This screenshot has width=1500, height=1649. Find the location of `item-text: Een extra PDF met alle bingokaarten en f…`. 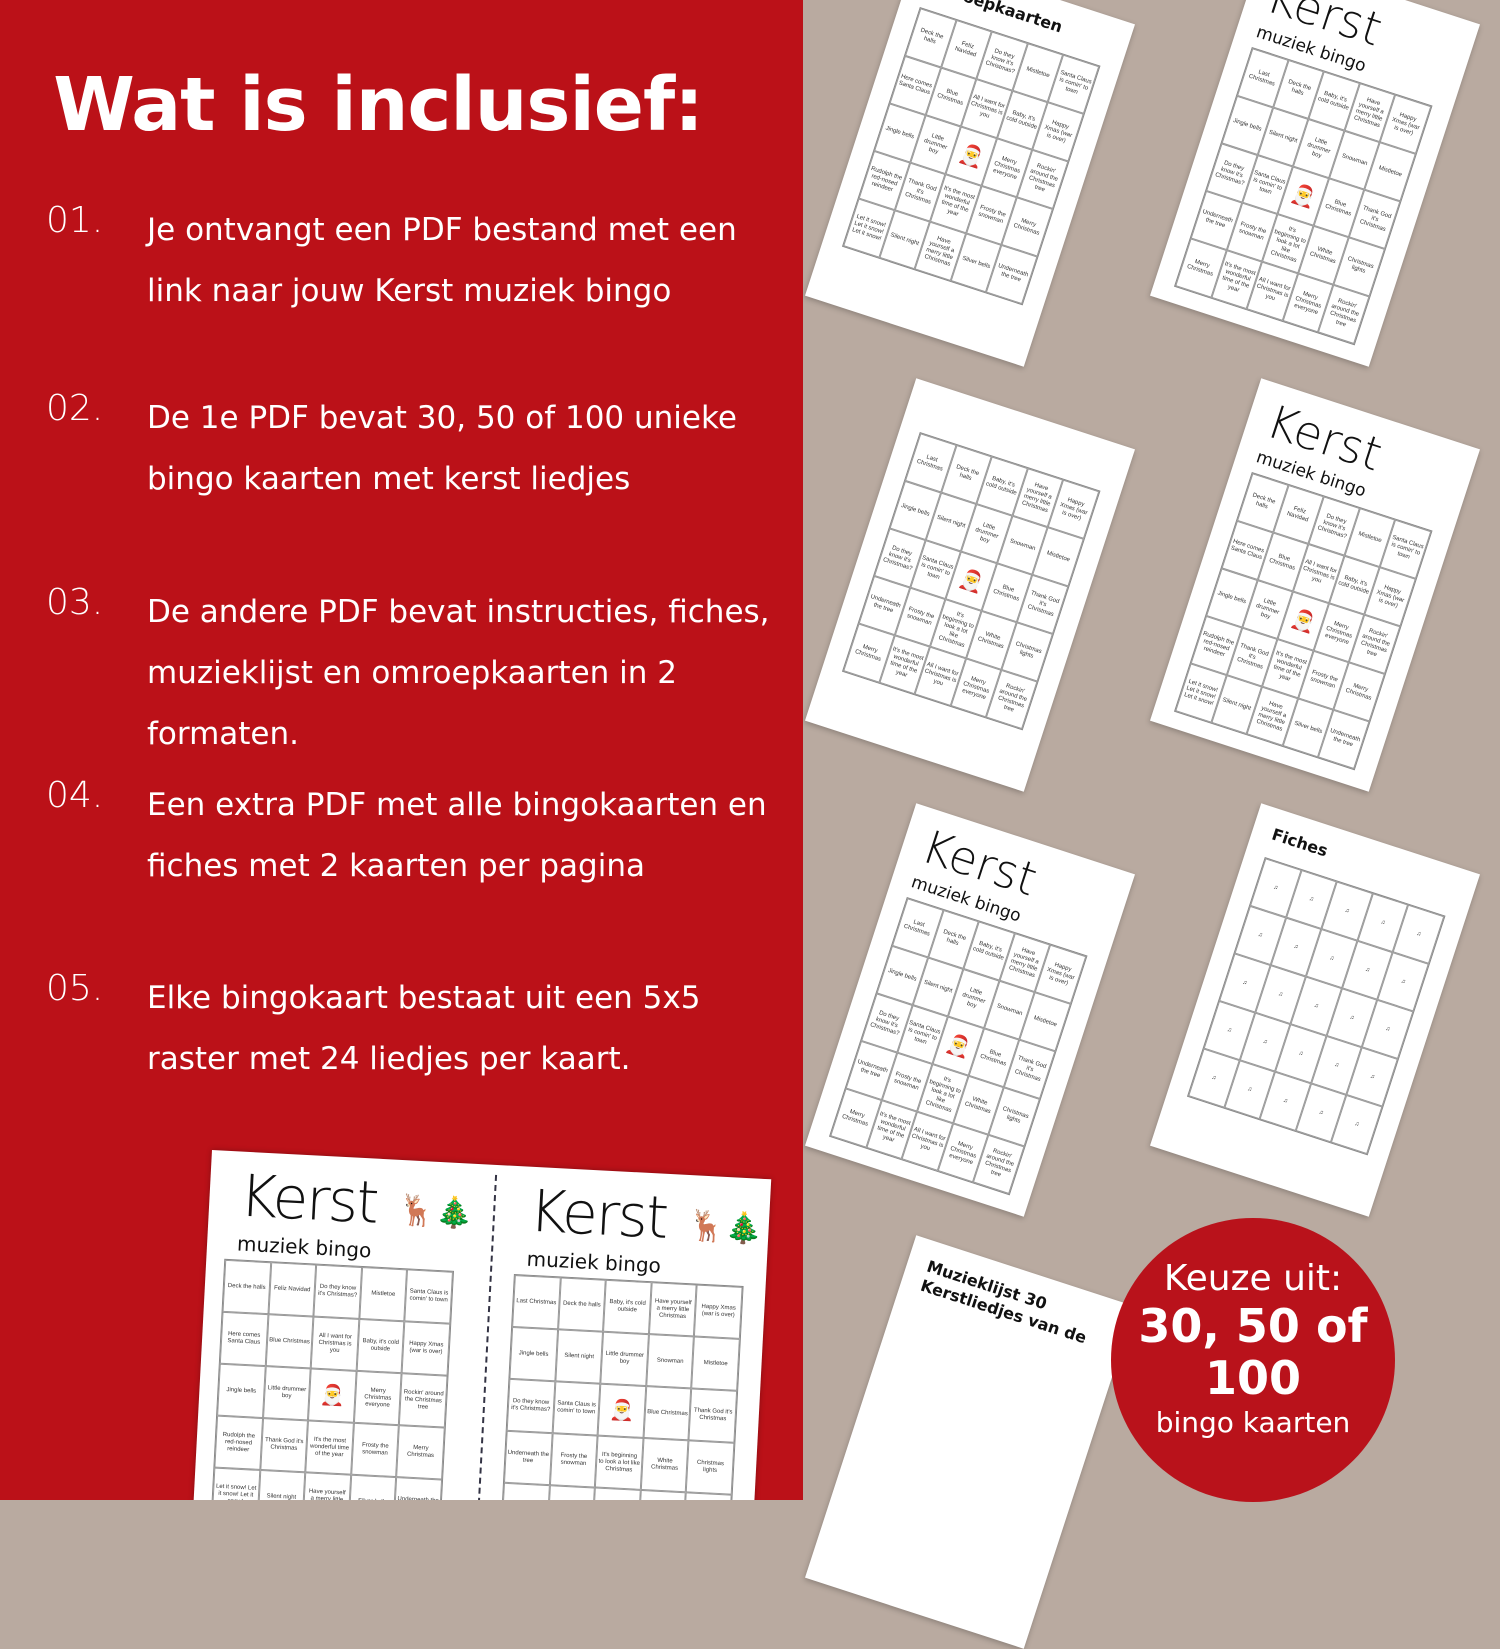

item-text: Een extra PDF met alle bingokaarten en f… is located at coordinates (457, 835).